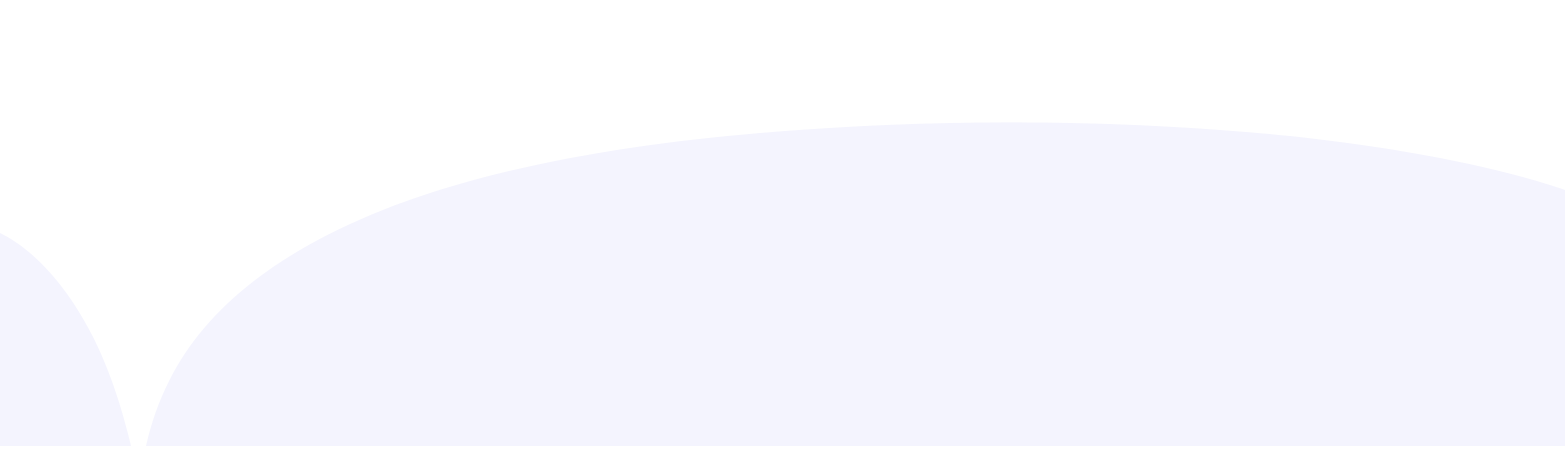 This screenshot has height=450, width=1567. Describe the element at coordinates (65, 339) in the screenshot. I see `left-wave-shape` at that location.